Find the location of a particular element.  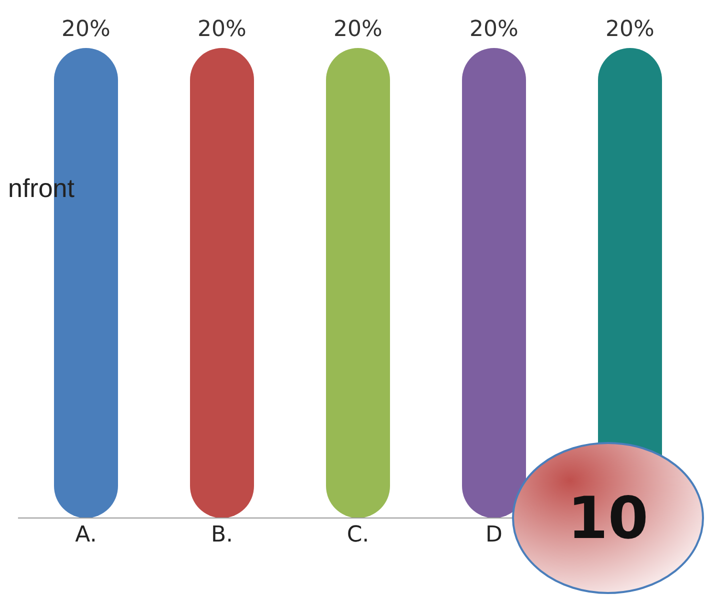

x-tick-label: A. is located at coordinates (86, 535).